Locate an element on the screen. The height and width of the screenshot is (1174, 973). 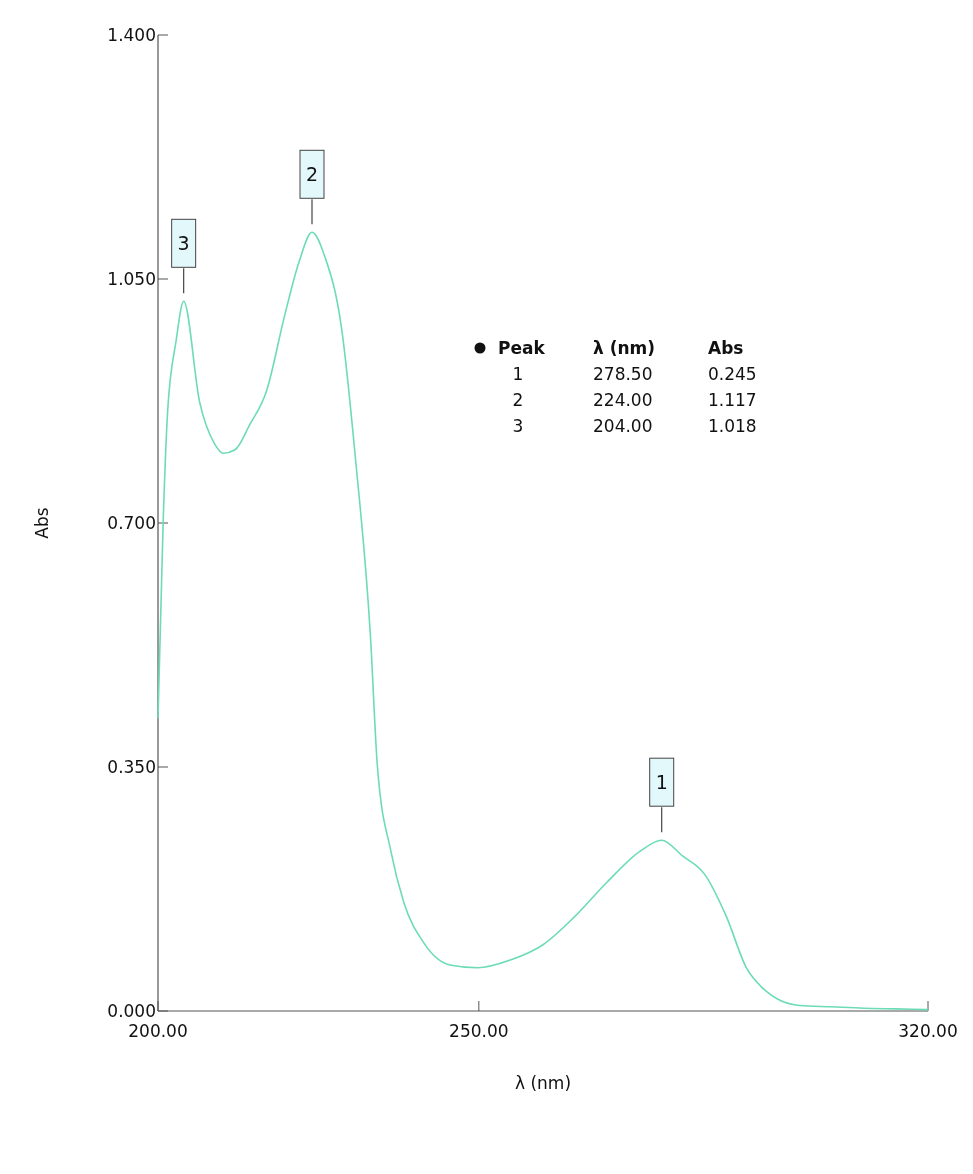
y-axis-title: Abs is located at coordinates (42, 523).